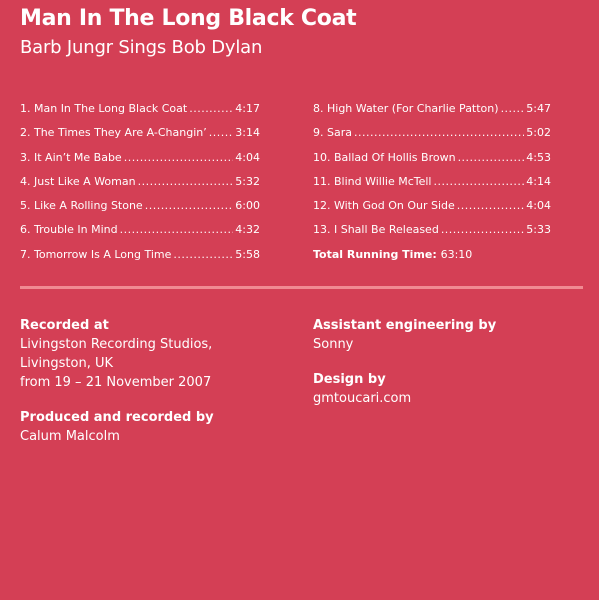 The image size is (599, 600). I want to click on track-row: 1. Man In The Long Black Coat 4:17, so click(140, 109).